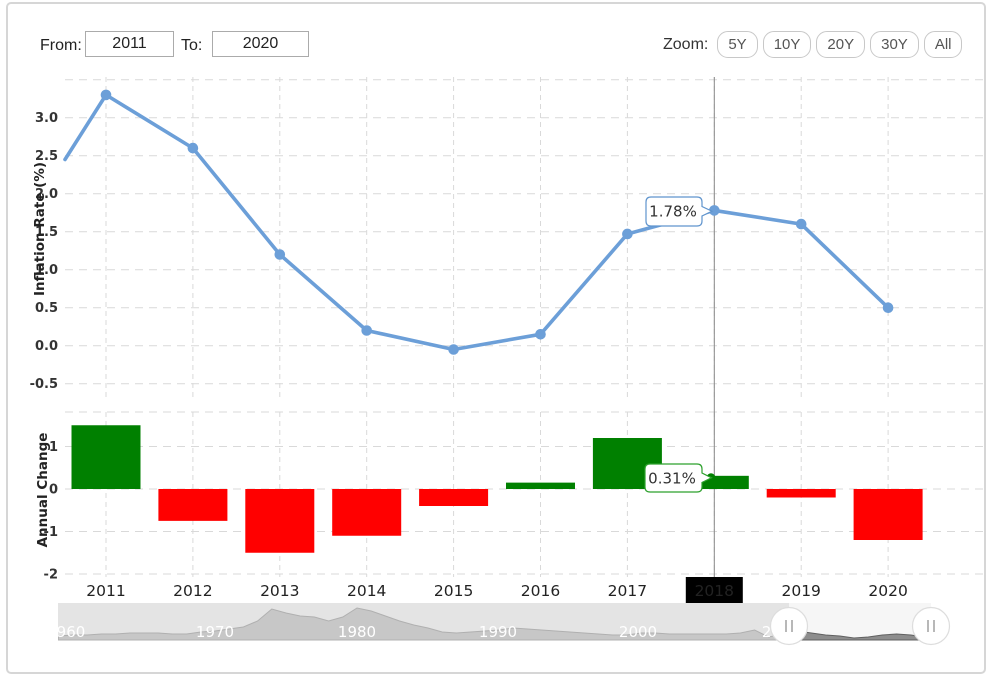 The image size is (991, 675). I want to click on navigator-decade-label: 2000, so click(638, 632).